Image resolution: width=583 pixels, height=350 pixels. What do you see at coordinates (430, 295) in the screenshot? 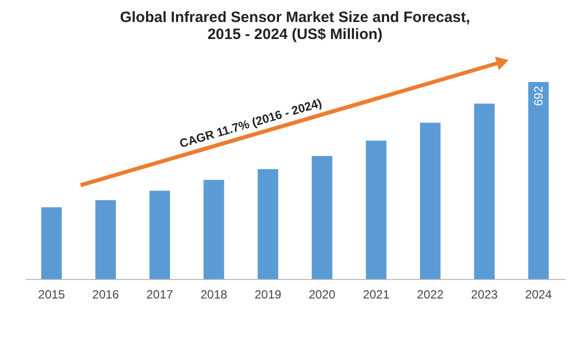
I see `x-tick-label: 2022` at bounding box center [430, 295].